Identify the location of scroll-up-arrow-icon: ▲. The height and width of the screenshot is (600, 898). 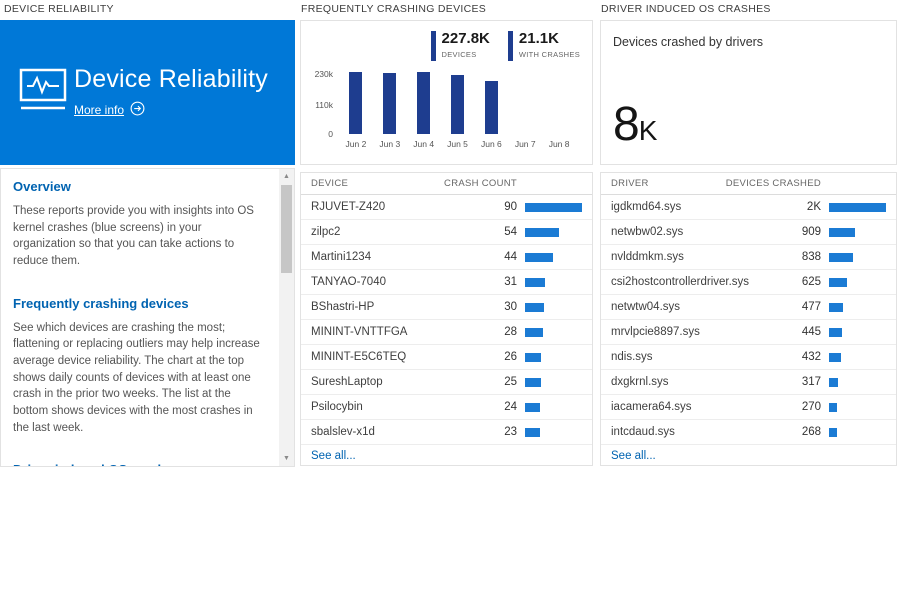
(286, 176).